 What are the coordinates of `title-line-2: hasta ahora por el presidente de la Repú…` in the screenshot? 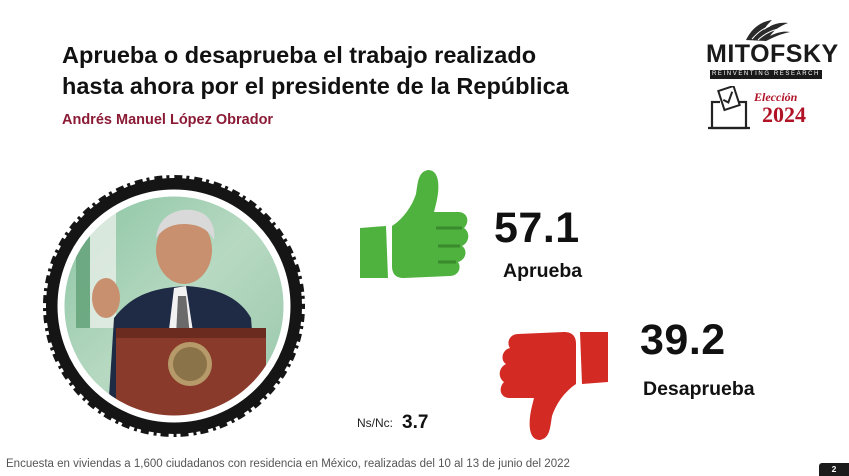 It's located at (315, 86).